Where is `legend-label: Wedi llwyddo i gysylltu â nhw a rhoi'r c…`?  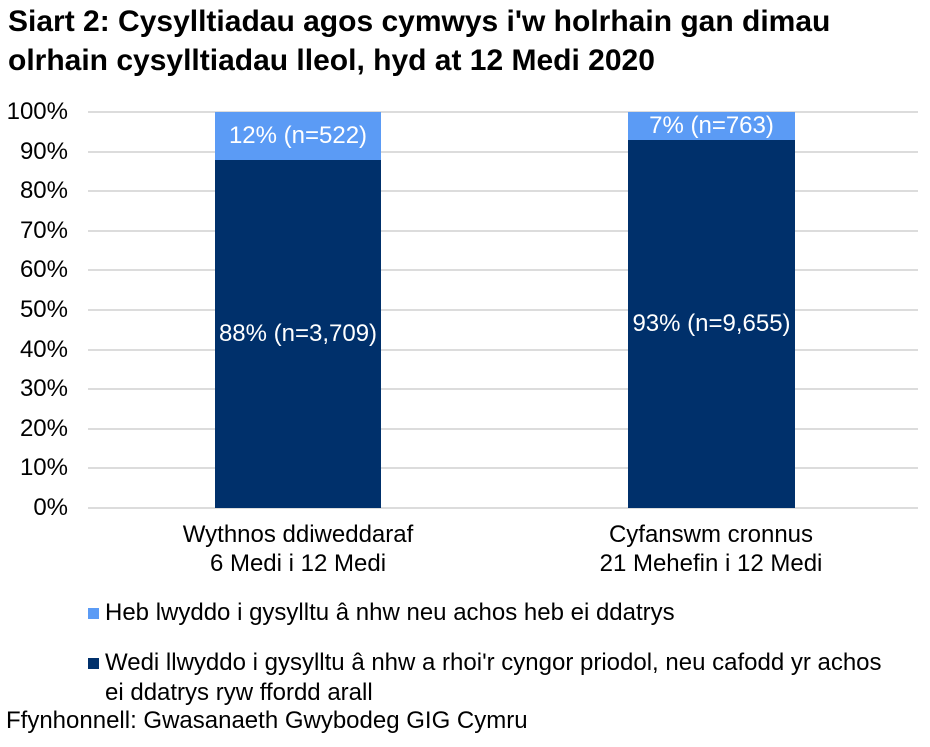
legend-label: Wedi llwyddo i gysylltu â nhw a rhoi'r c… is located at coordinates (493, 677).